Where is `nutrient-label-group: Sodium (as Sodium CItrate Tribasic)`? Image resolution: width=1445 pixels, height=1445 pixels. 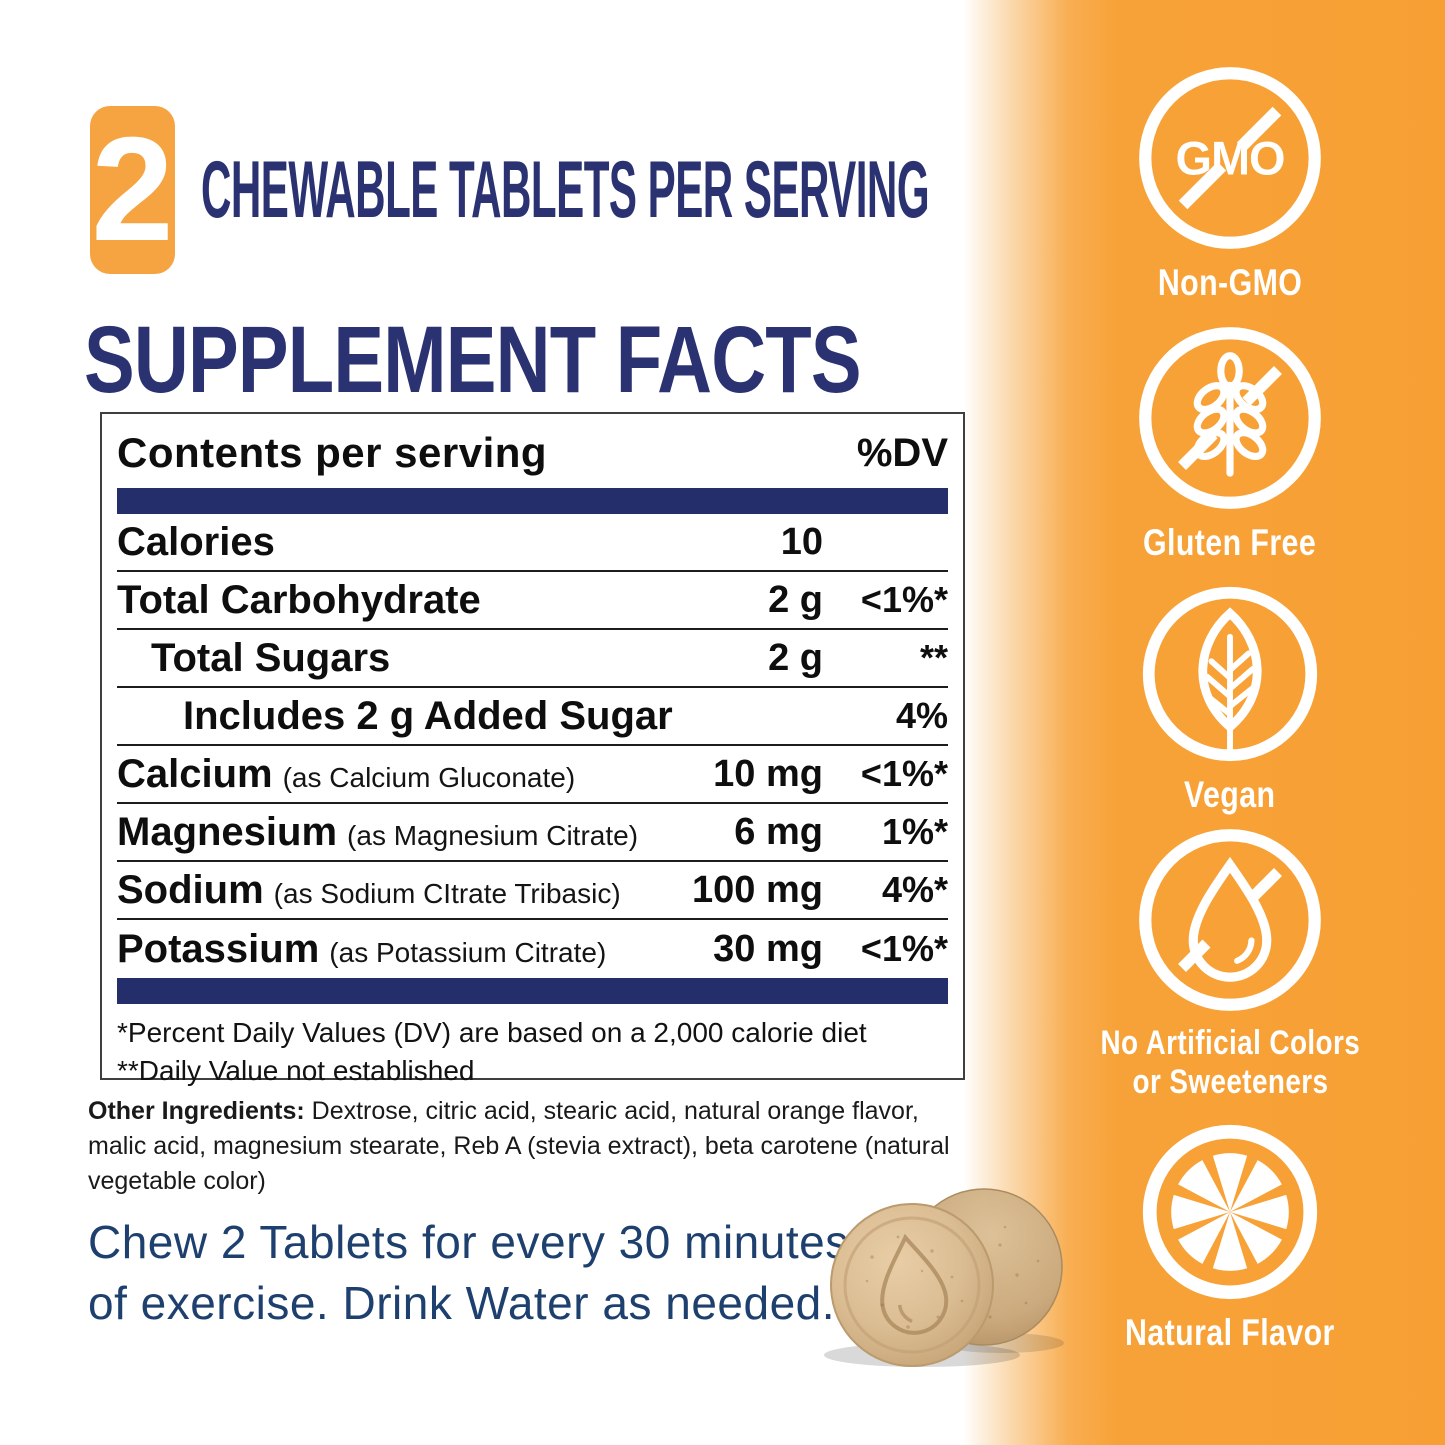
nutrient-label-group: Sodium (as Sodium CItrate Tribasic) is located at coordinates (390, 890).